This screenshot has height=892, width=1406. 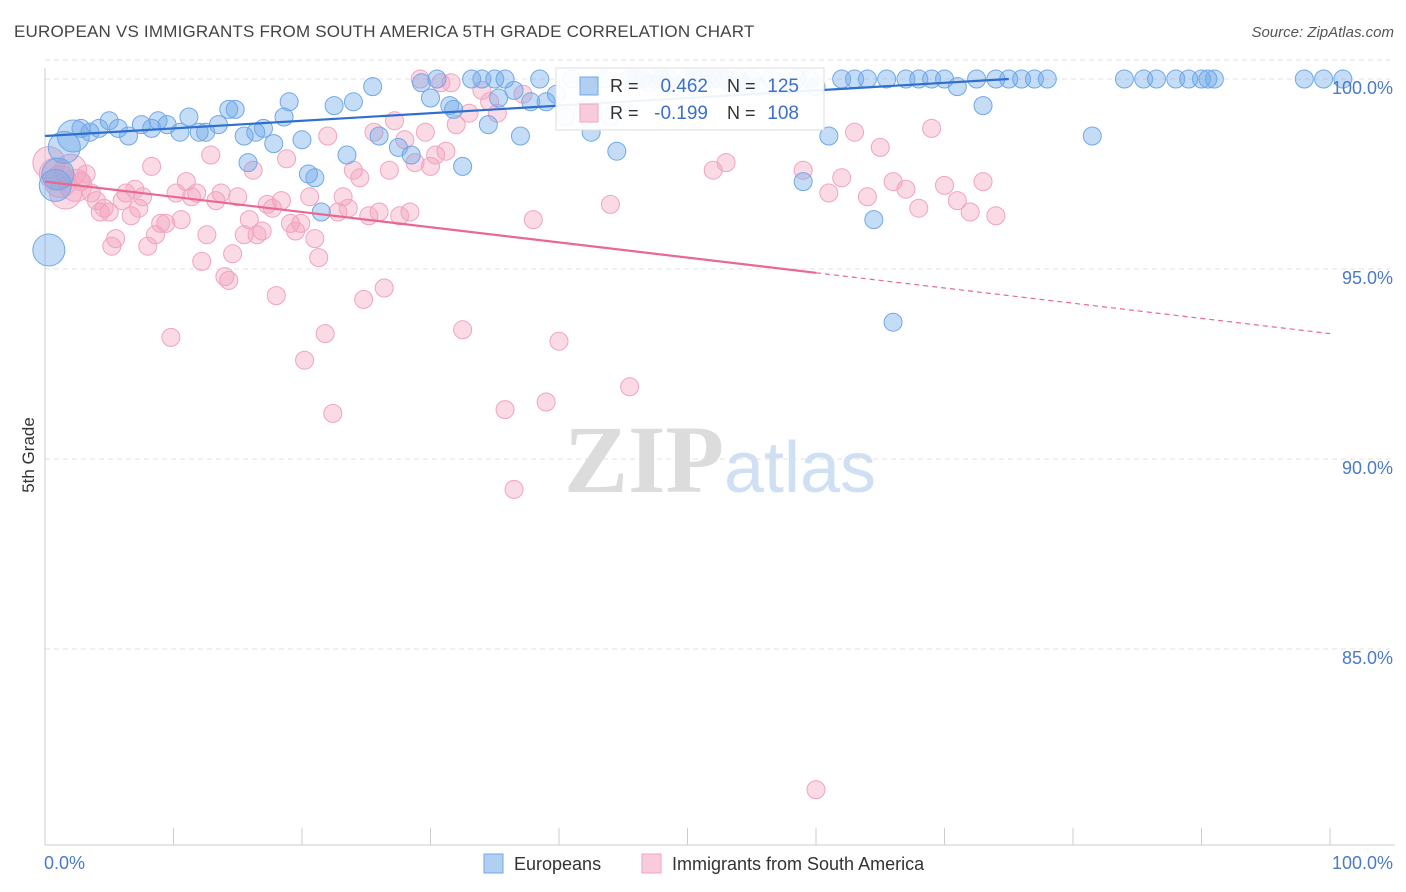 I want to click on europeans-trend-line, so click(x=526, y=107).